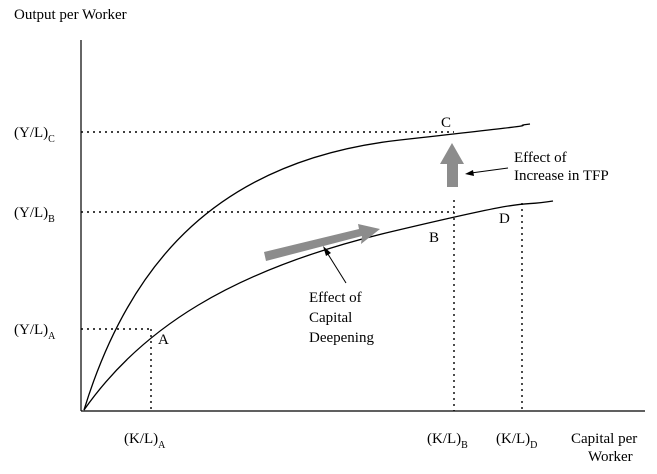 Image resolution: width=657 pixels, height=474 pixels. I want to click on x-axis-title-line2: Worker, so click(610, 457).